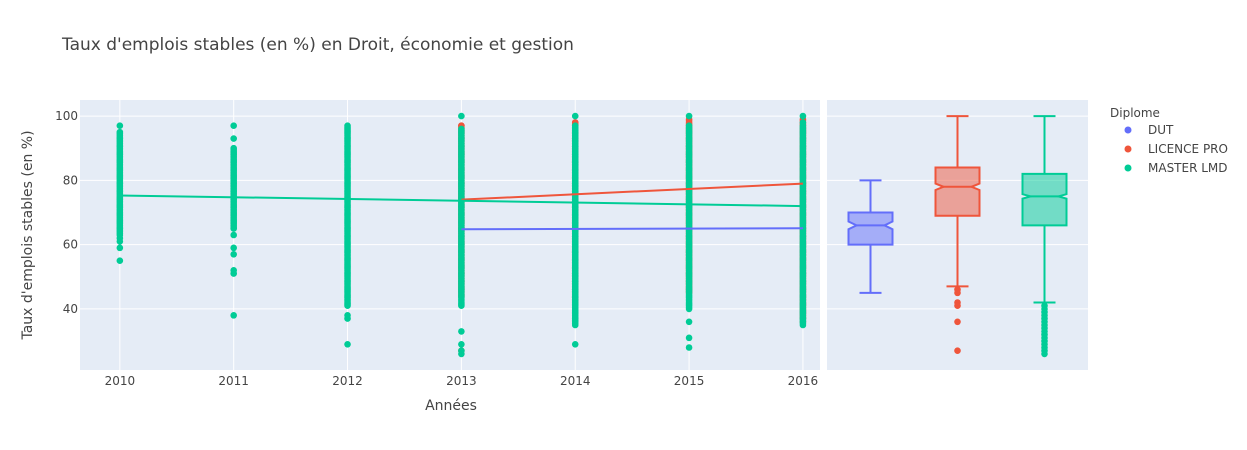 The width and height of the screenshot is (1247, 450). Describe the element at coordinates (70, 309) in the screenshot. I see `y-tick-label: 40` at that location.